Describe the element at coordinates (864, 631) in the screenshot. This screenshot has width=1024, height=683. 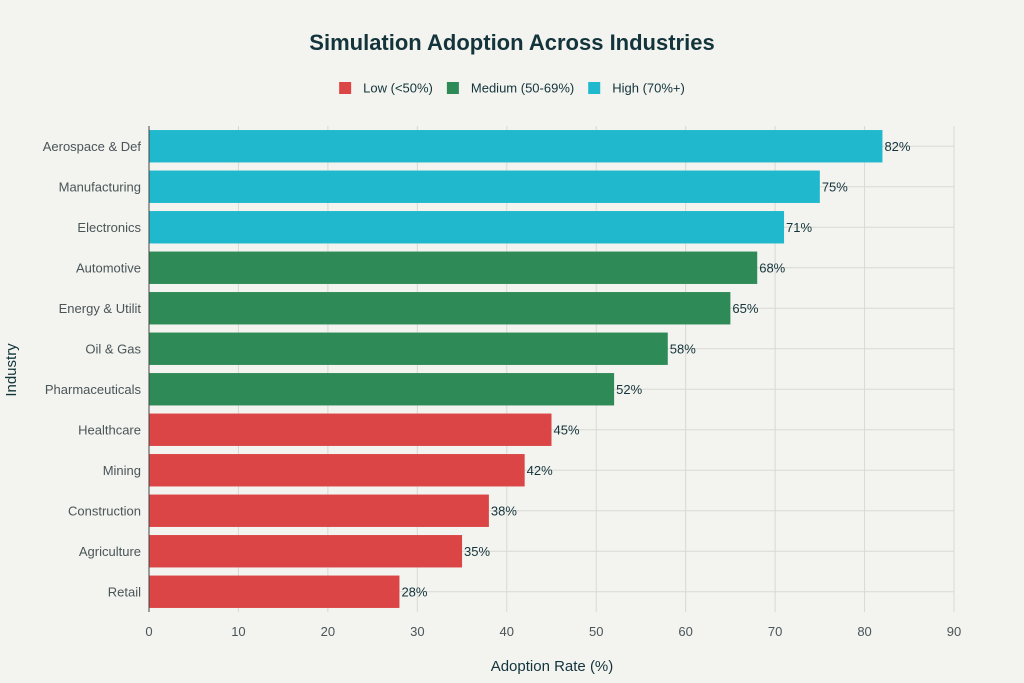
I see `x-tick-label: 80` at that location.